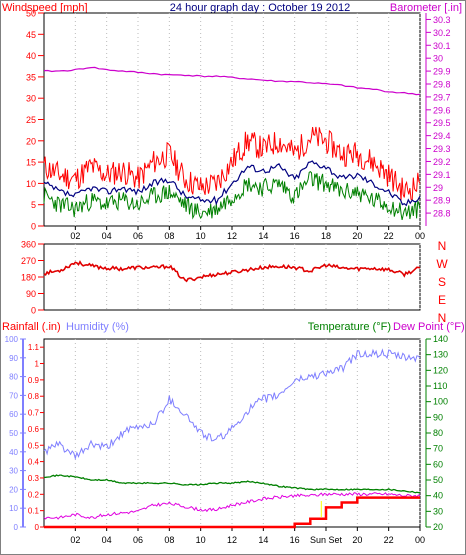 The width and height of the screenshot is (466, 555). Describe the element at coordinates (138, 236) in the screenshot. I see `wind-x-tick-label: 06` at that location.